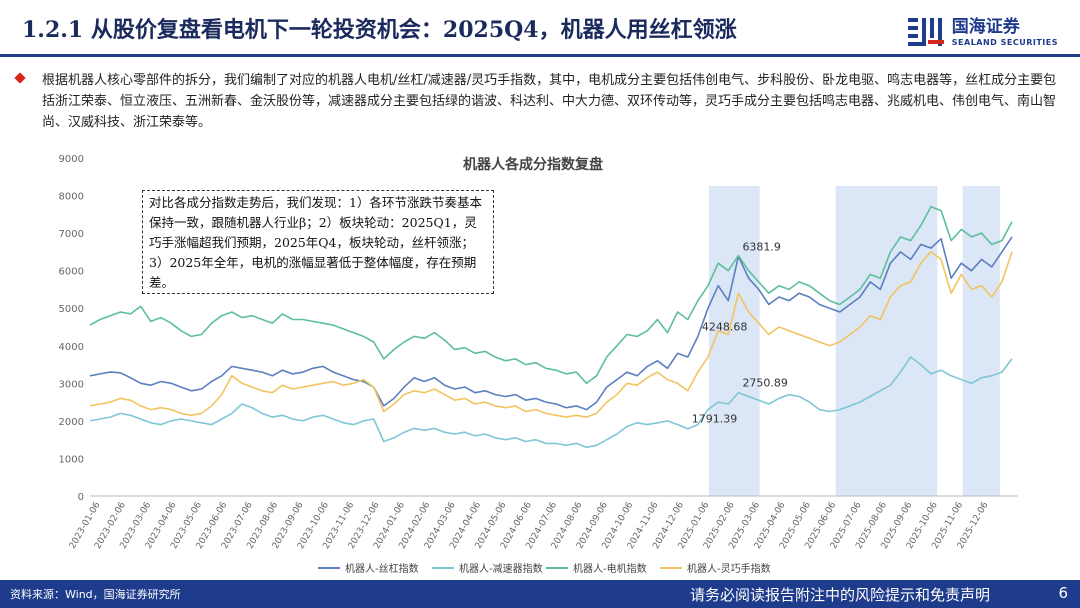 The width and height of the screenshot is (1080, 608). Describe the element at coordinates (71, 459) in the screenshot. I see `y-tick-label: 1000` at that location.